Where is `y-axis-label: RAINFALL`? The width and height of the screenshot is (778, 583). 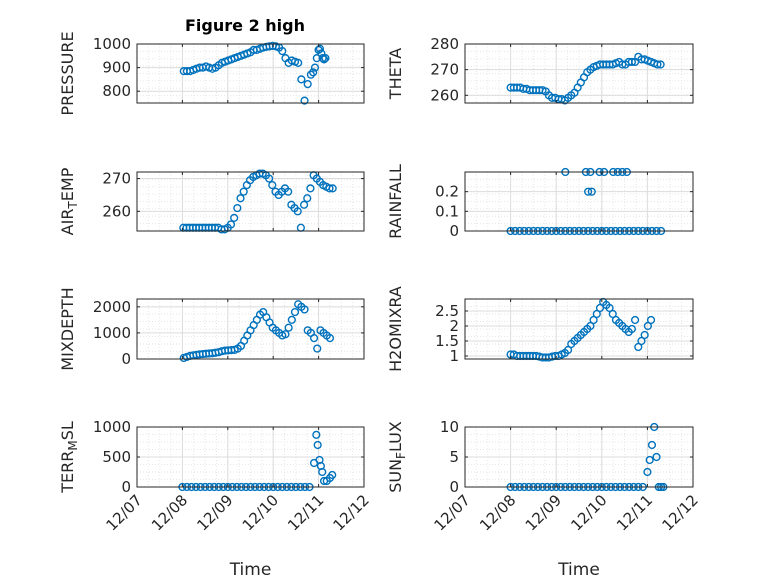 y-axis-label: RAINFALL is located at coordinates (395, 201).